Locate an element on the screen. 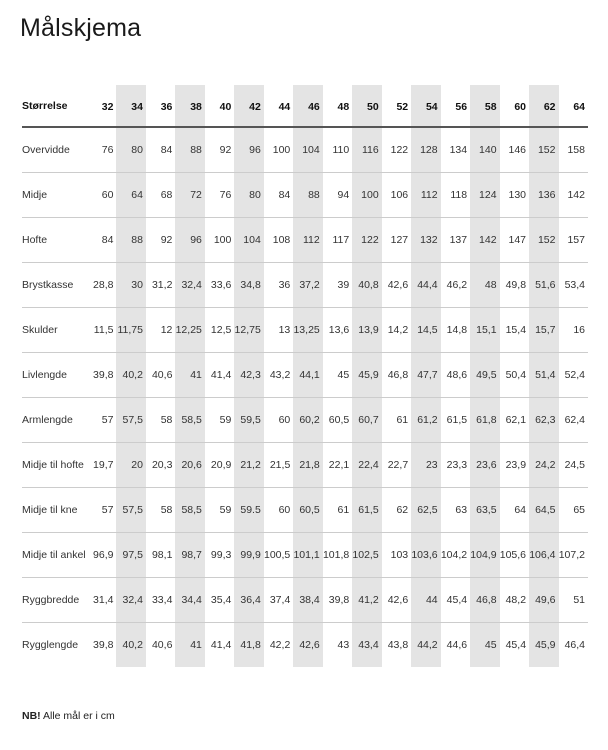  row-label: Midje is located at coordinates (54, 195).